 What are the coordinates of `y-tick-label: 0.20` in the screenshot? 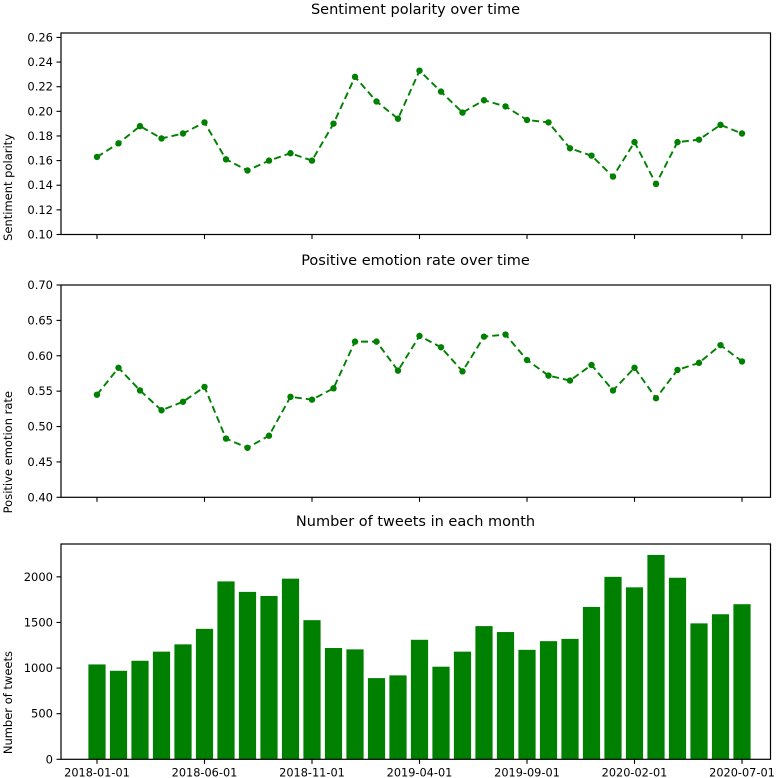 It's located at (40, 111).